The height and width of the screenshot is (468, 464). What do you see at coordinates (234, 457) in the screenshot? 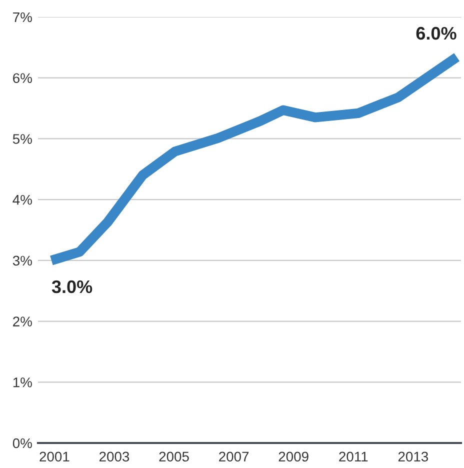
I see `x-tick-label: 2007` at bounding box center [234, 457].